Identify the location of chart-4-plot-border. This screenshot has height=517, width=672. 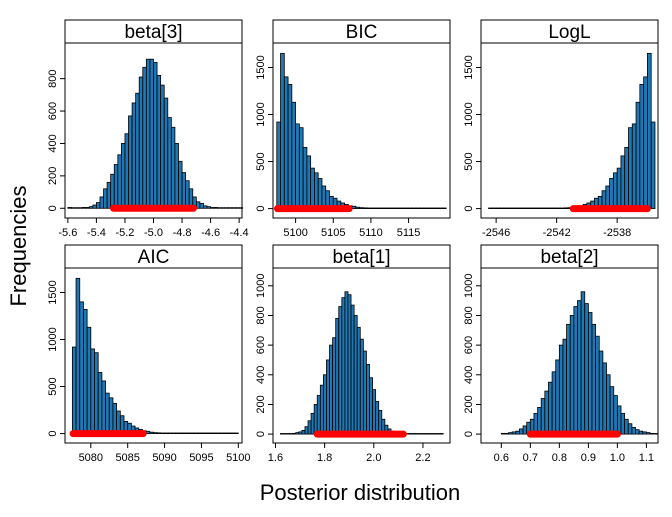
(153, 355).